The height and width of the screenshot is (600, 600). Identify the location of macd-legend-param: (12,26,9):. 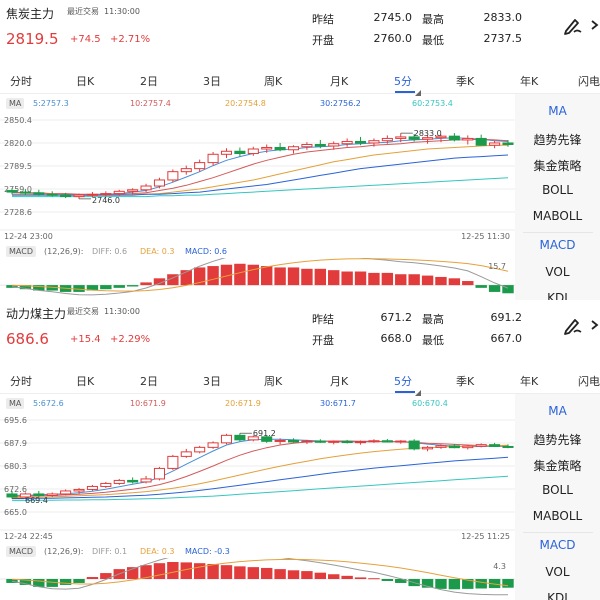
(64, 251).